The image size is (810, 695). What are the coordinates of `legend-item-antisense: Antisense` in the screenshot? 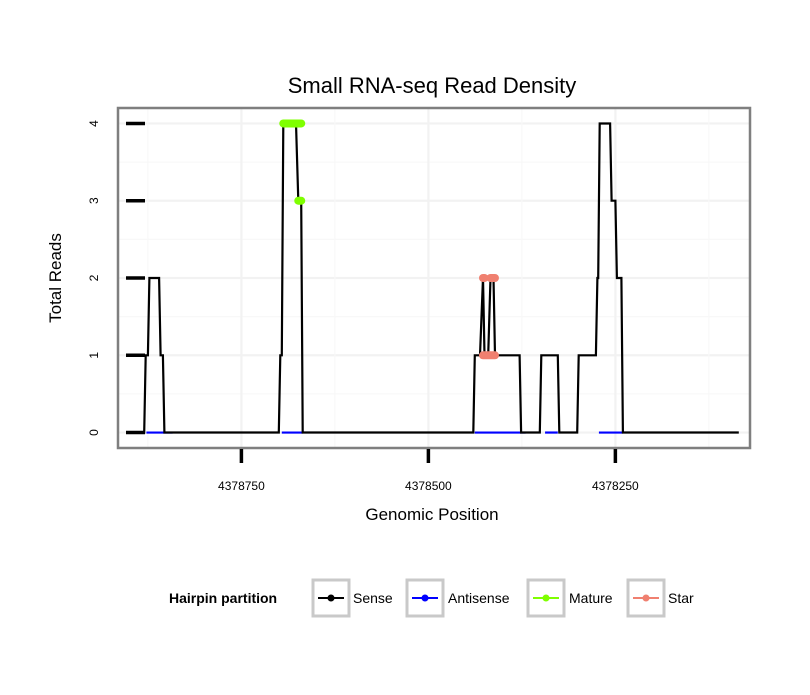 It's located at (457, 598).